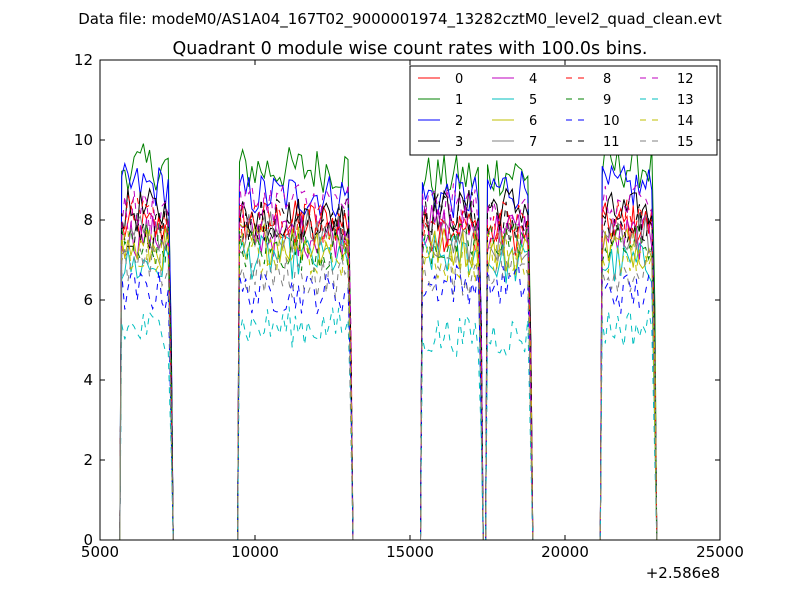 This screenshot has width=800, height=600. Describe the element at coordinates (459, 142) in the screenshot. I see `legend-label-3: 3` at that location.